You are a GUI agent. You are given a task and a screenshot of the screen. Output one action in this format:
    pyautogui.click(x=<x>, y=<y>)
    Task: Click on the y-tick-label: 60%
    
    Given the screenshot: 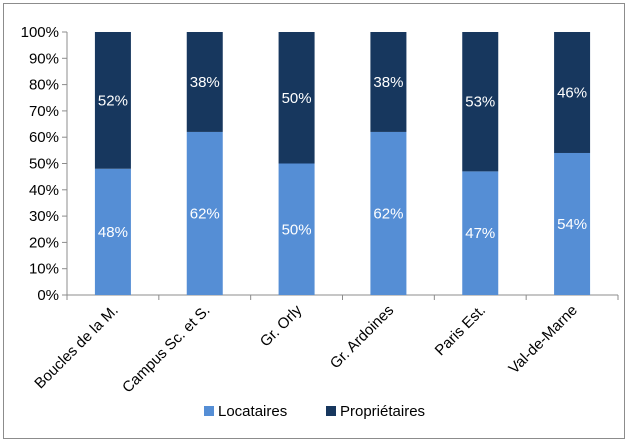 What is the action you would take?
    pyautogui.click(x=44, y=137)
    